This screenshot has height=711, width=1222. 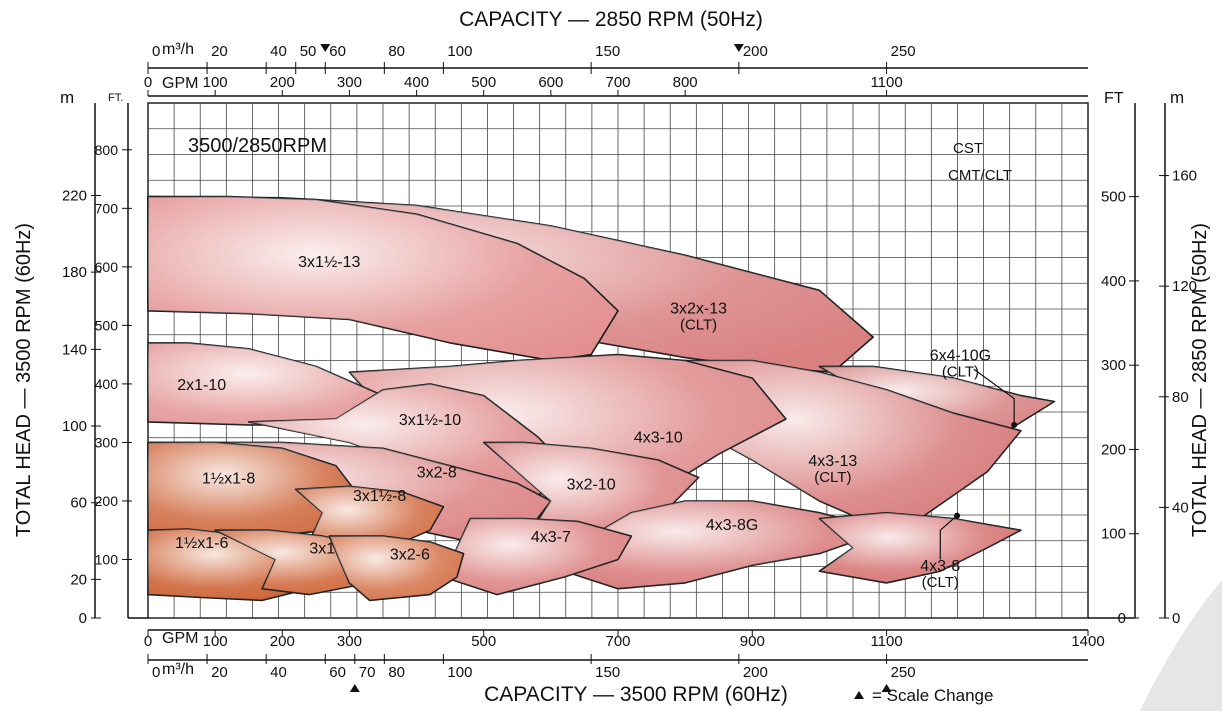 I want to click on top-m3h-tick-label: 250, so click(x=903, y=51).